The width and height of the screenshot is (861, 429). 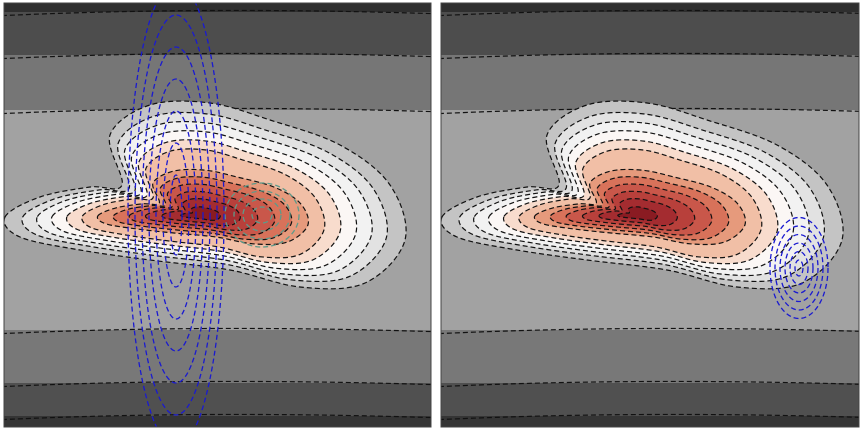 I want to click on contour-level, so click(x=637, y=213).